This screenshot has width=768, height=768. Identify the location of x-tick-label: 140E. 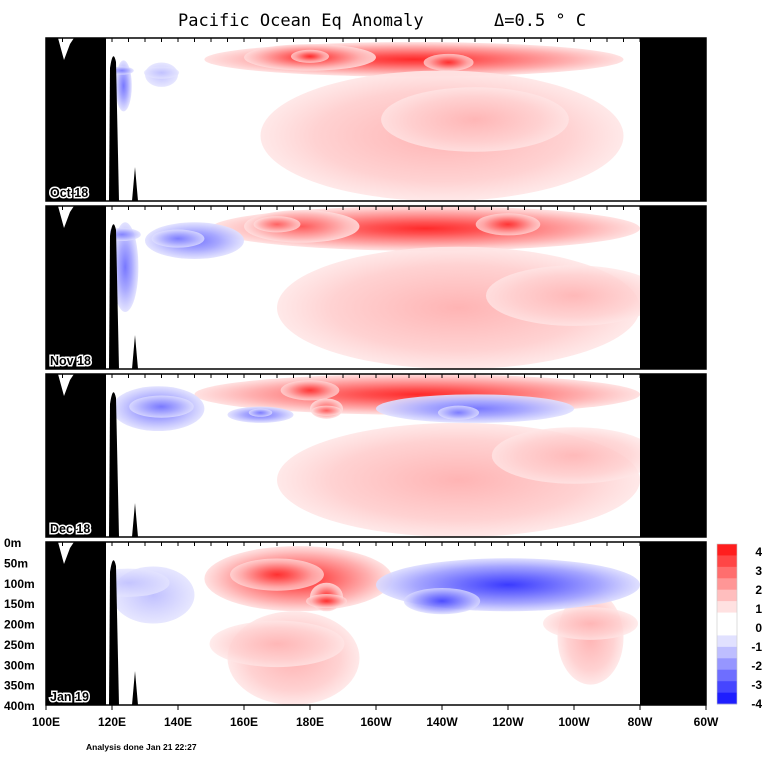
(178, 722).